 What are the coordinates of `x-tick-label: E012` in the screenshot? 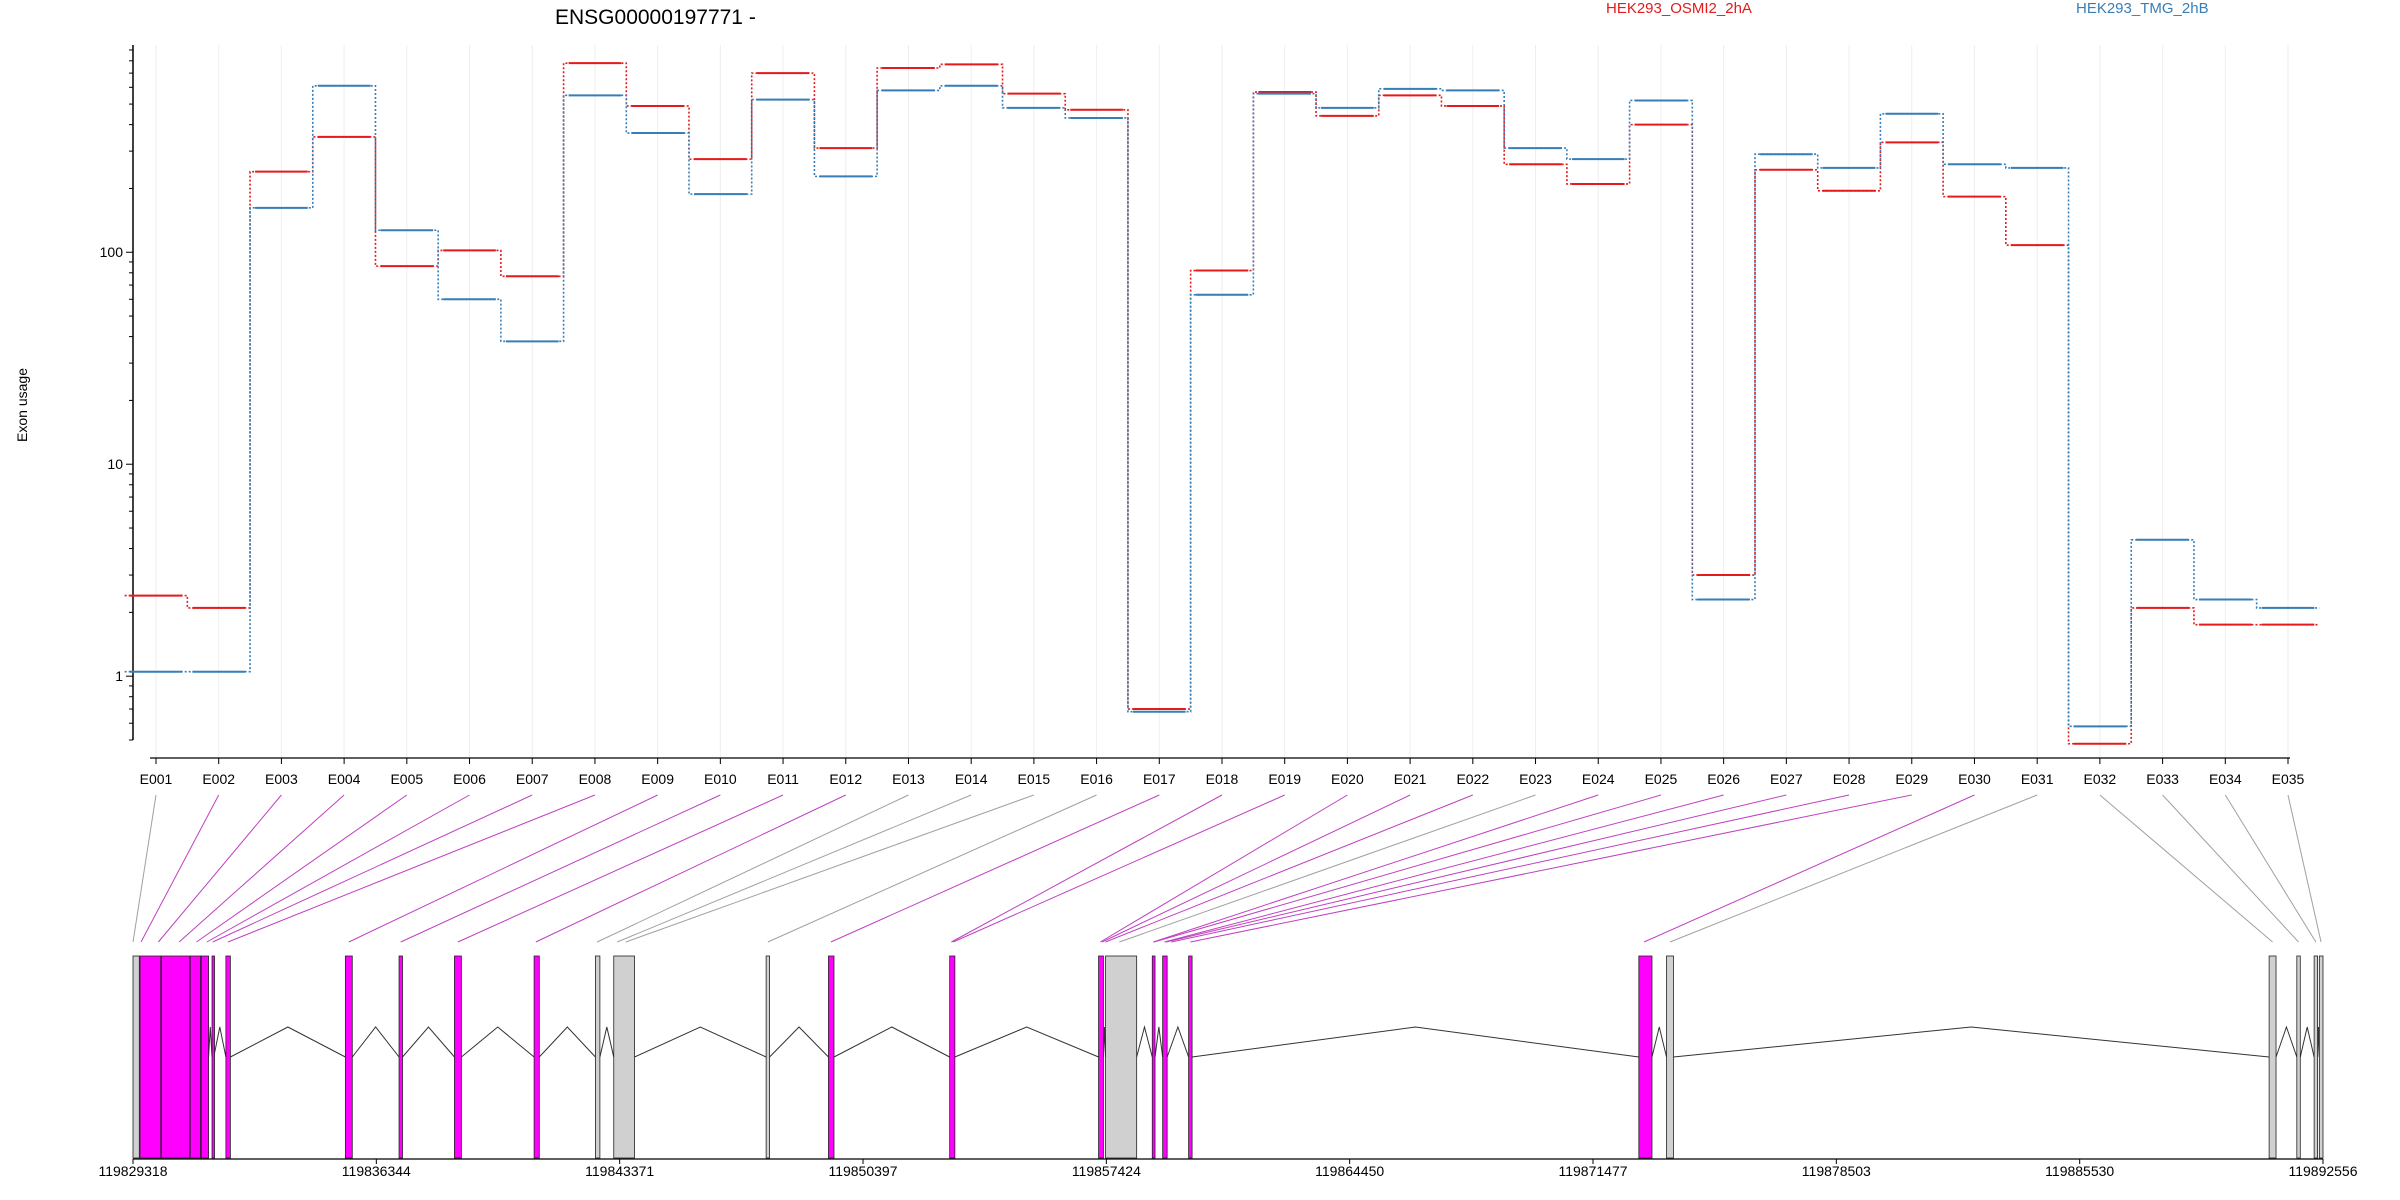 It's located at (845, 779).